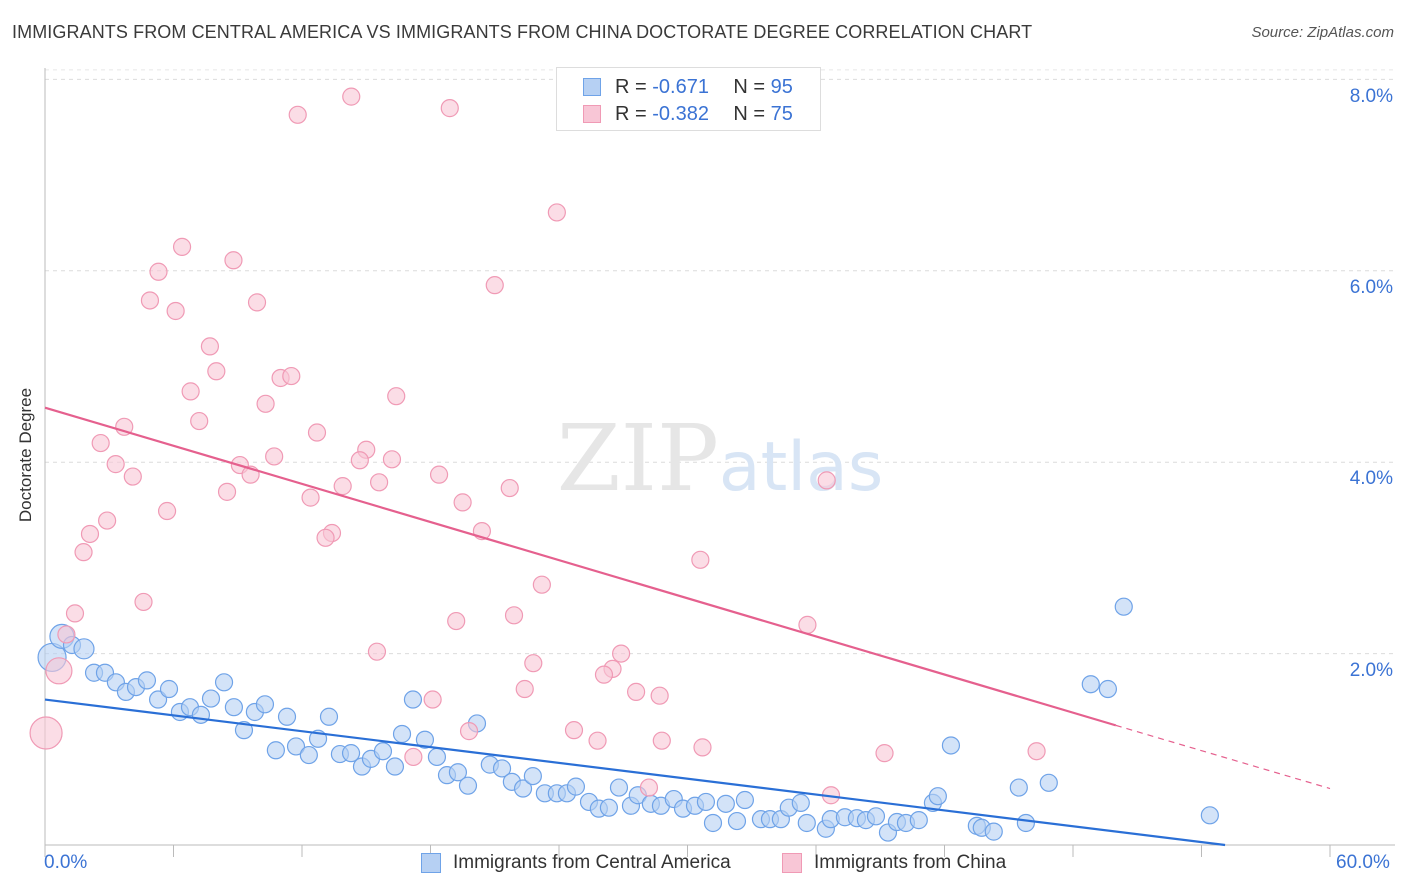  I want to click on bottom-legend-central-america: Immigrants from Central America, so click(576, 863).